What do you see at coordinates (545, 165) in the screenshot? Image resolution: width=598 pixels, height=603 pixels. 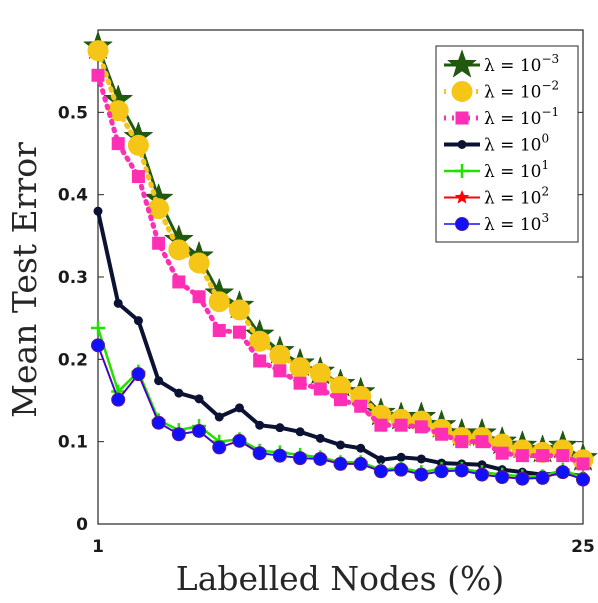 I see `legend-exponent: 1` at bounding box center [545, 165].